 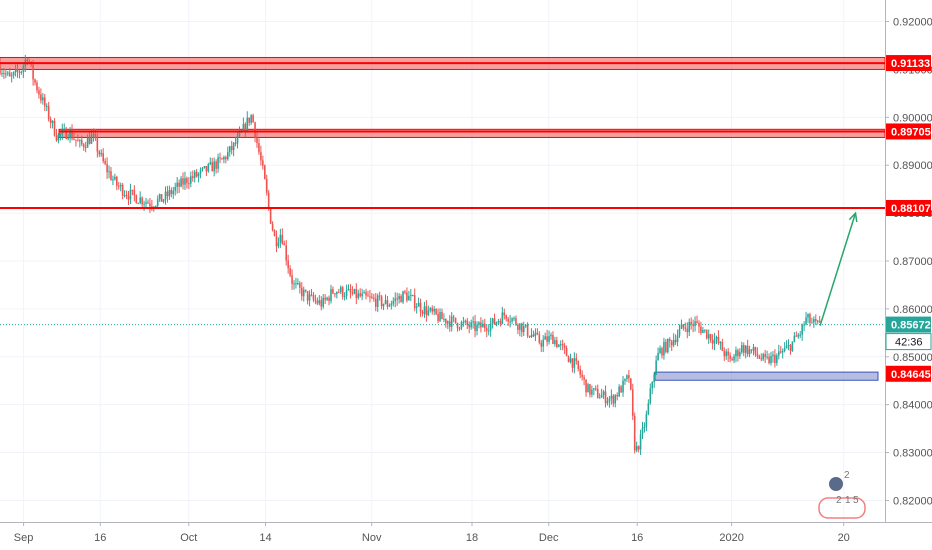 I want to click on time-axis: Sep 16 Oct 14 Nov 18 Dec 16 2020 20, so click(x=466, y=533).